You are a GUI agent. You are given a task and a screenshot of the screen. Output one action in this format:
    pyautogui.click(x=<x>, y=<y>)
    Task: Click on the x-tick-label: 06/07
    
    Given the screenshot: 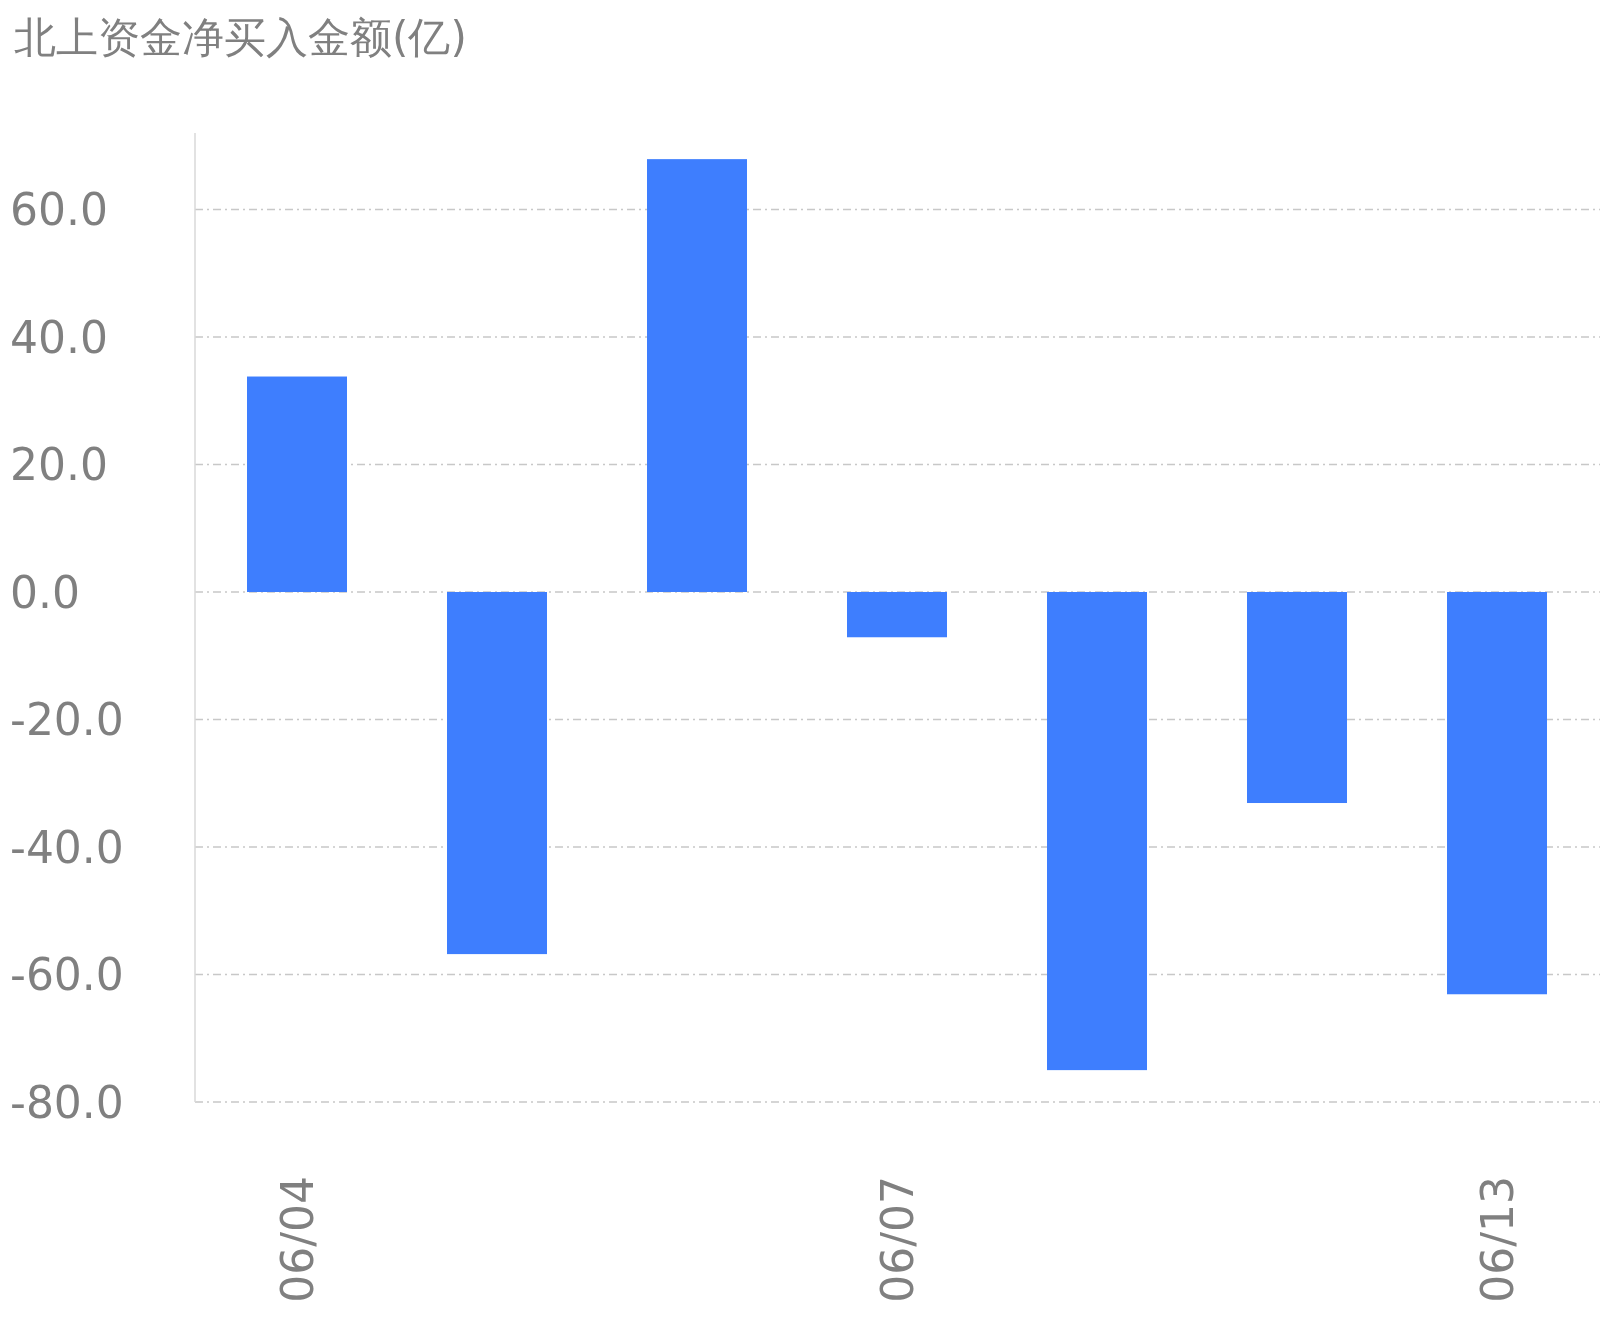 What is the action you would take?
    pyautogui.click(x=897, y=1239)
    